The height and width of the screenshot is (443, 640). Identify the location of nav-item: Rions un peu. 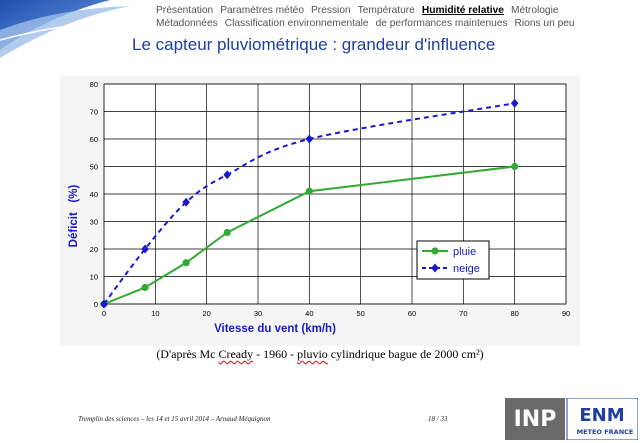
(544, 23).